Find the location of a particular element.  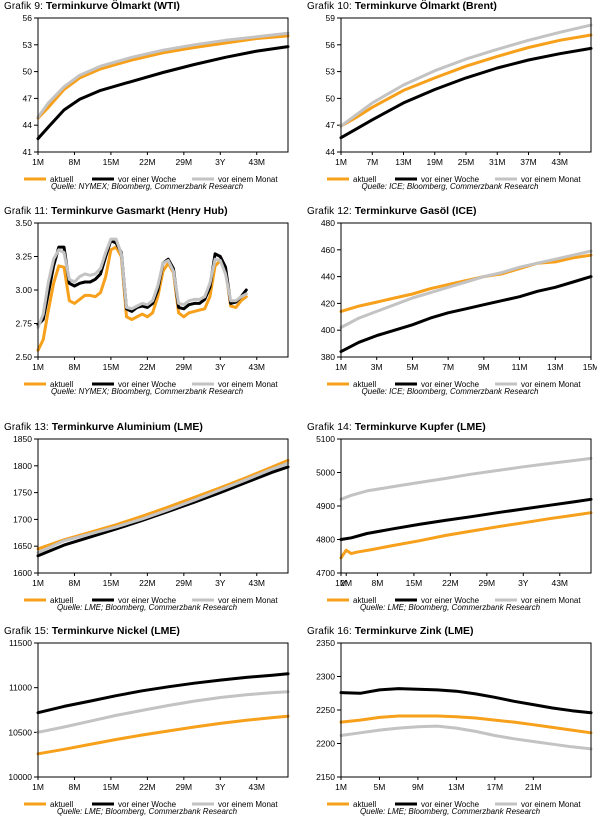

y-tick-label: 10500 is located at coordinates (20, 732).